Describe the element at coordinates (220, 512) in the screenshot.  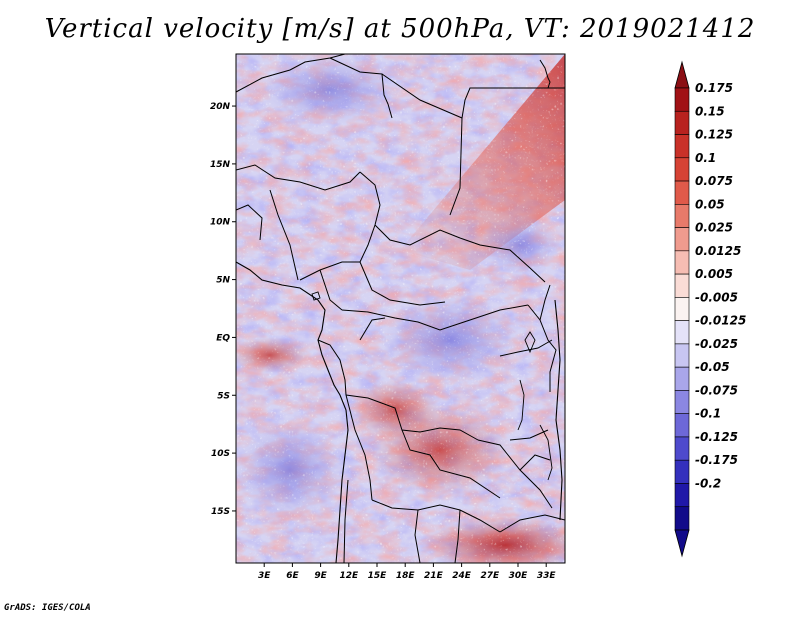
I see `lat-tick-label: 15S` at that location.